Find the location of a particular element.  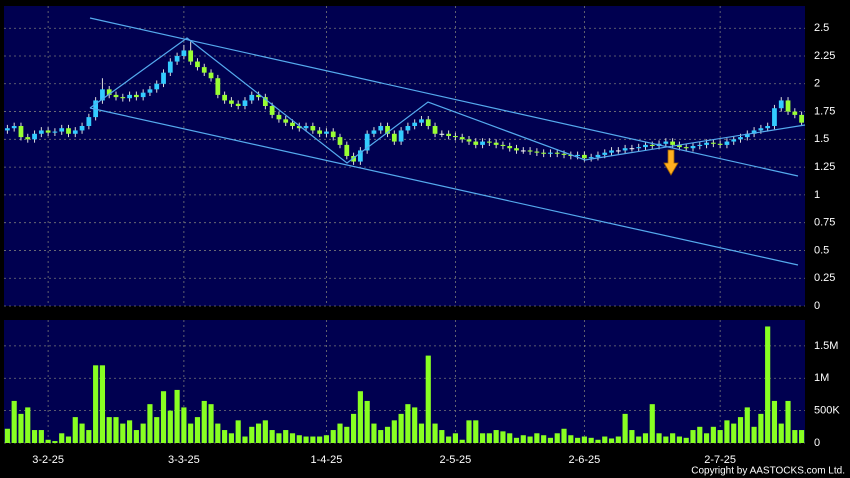

x-tick-label: 3-3-25 is located at coordinates (184, 460).